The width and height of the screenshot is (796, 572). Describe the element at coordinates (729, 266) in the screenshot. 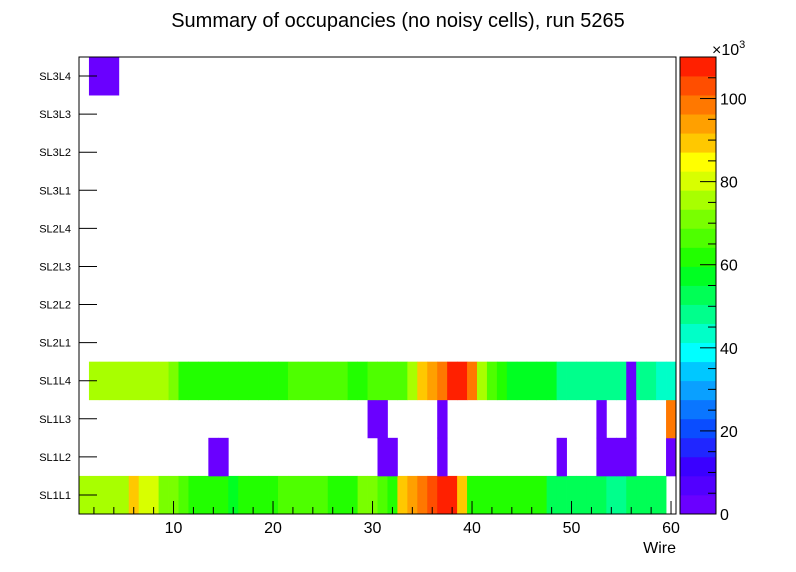

I see `z-tick-label: 60` at that location.